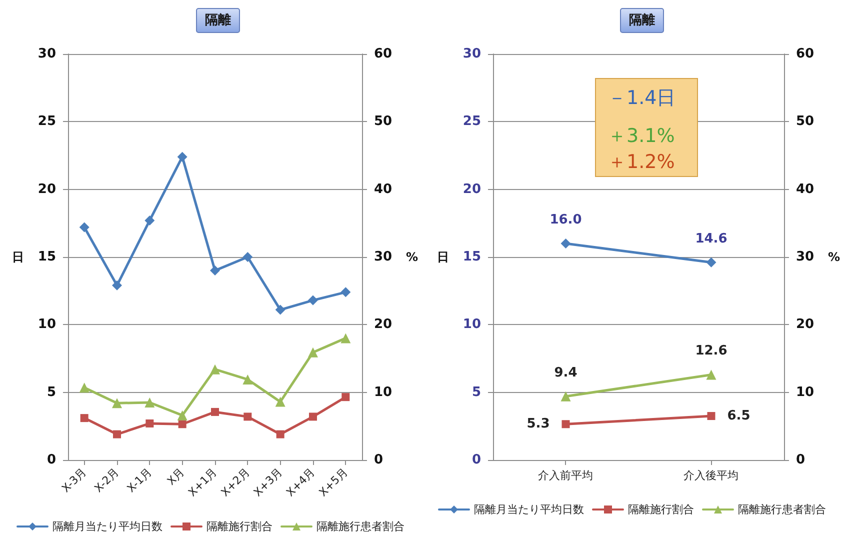  I want to click on data-label: 5.3, so click(538, 424).